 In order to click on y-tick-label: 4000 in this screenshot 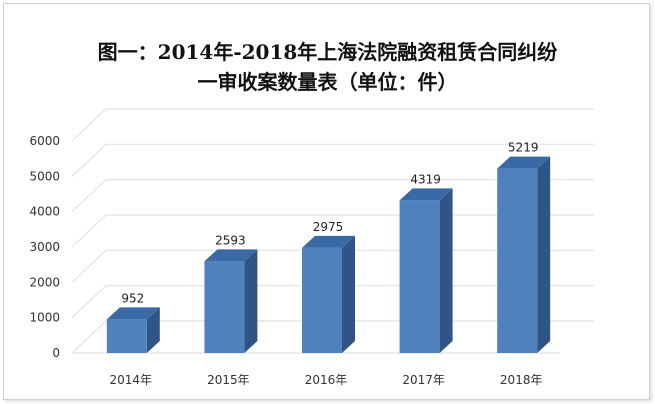, I will do `click(44, 212)`.